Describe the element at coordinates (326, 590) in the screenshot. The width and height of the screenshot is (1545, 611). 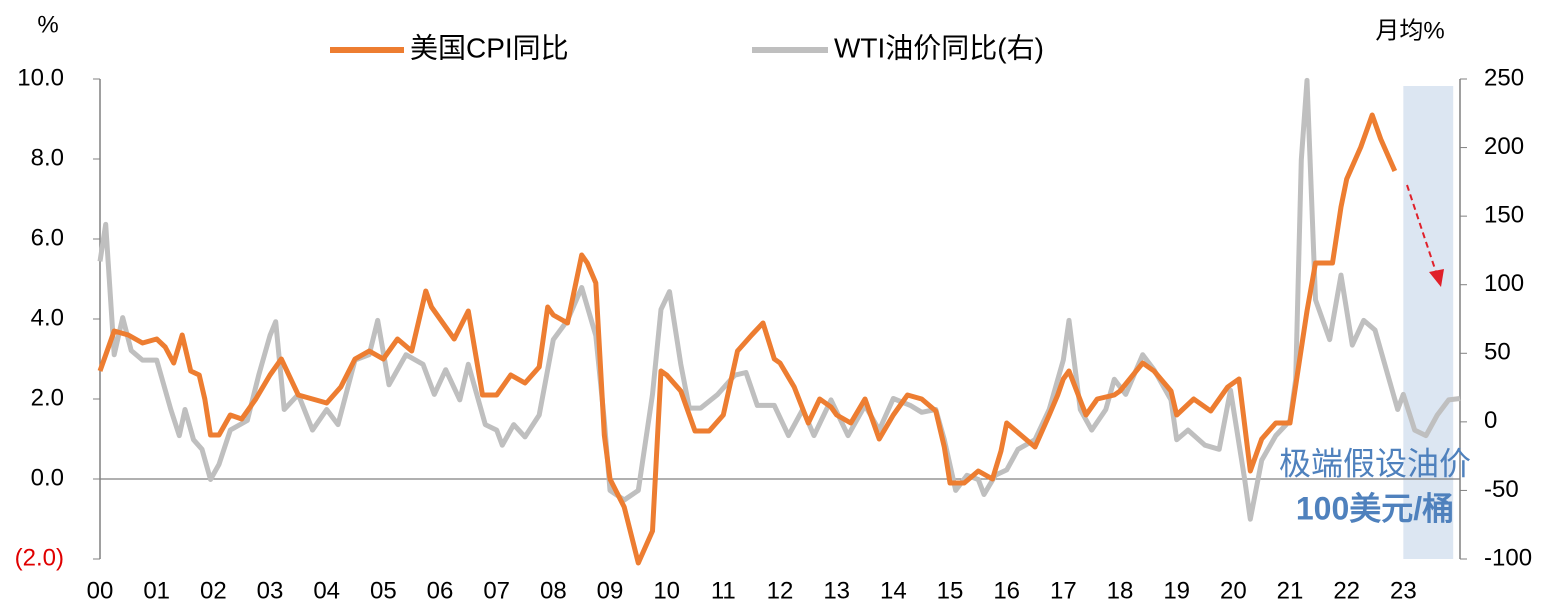
I see `x-tick-label: 04` at that location.